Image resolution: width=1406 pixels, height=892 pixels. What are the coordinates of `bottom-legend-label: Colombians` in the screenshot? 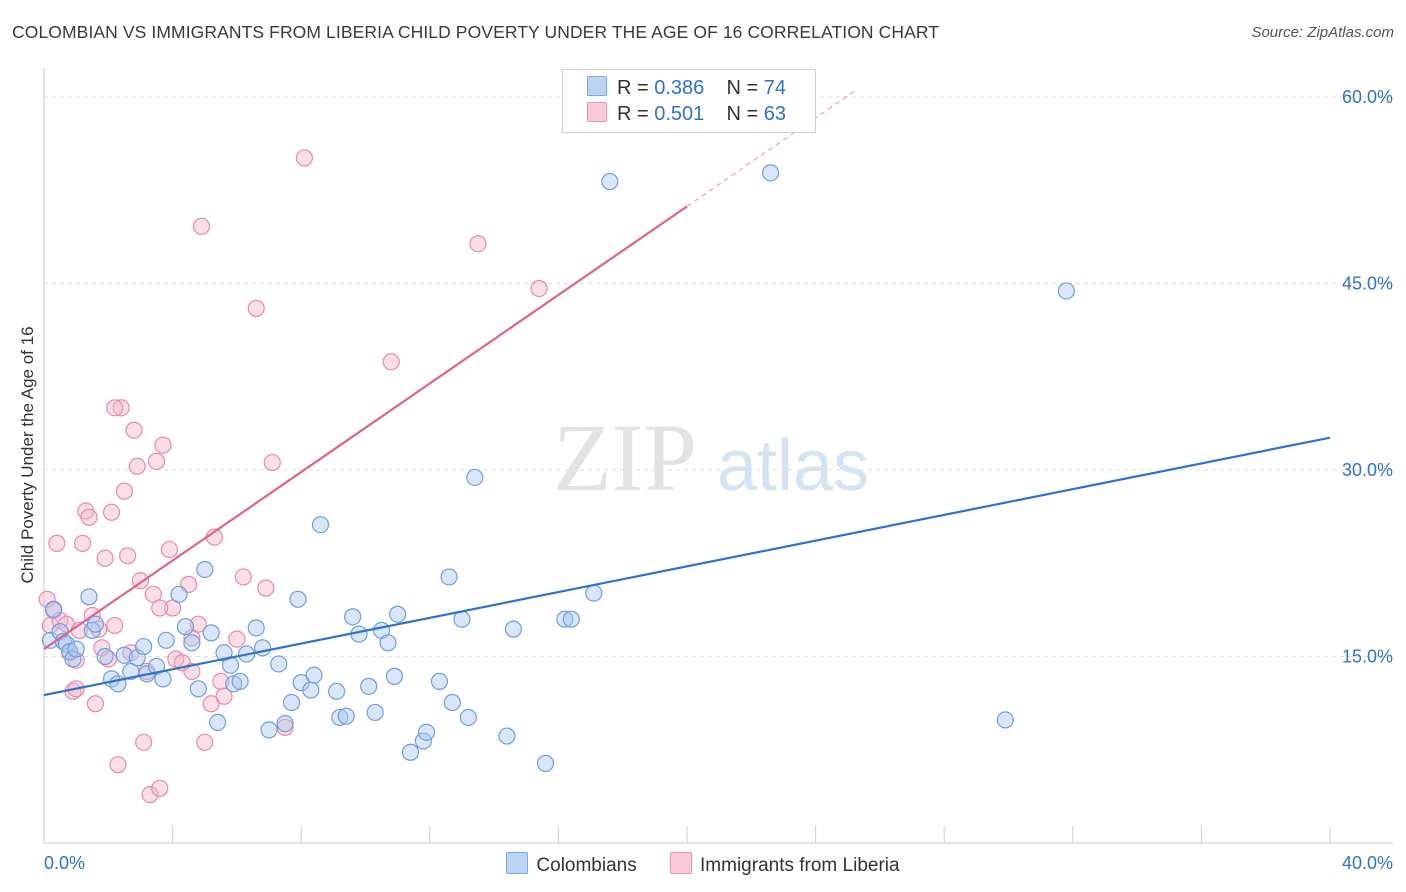 It's located at (586, 865).